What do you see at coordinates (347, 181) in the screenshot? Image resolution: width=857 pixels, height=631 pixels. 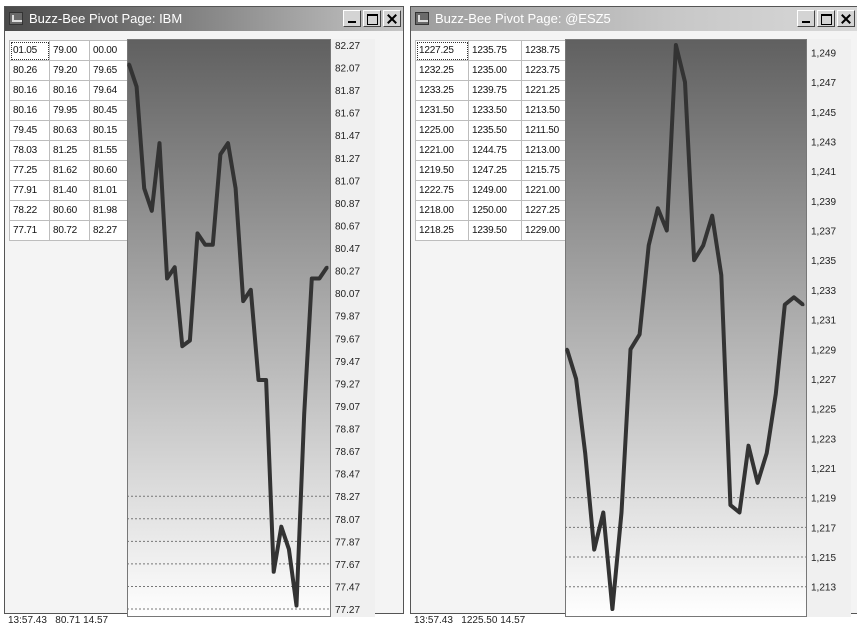 I see `y-tick-label: 81.07` at bounding box center [347, 181].